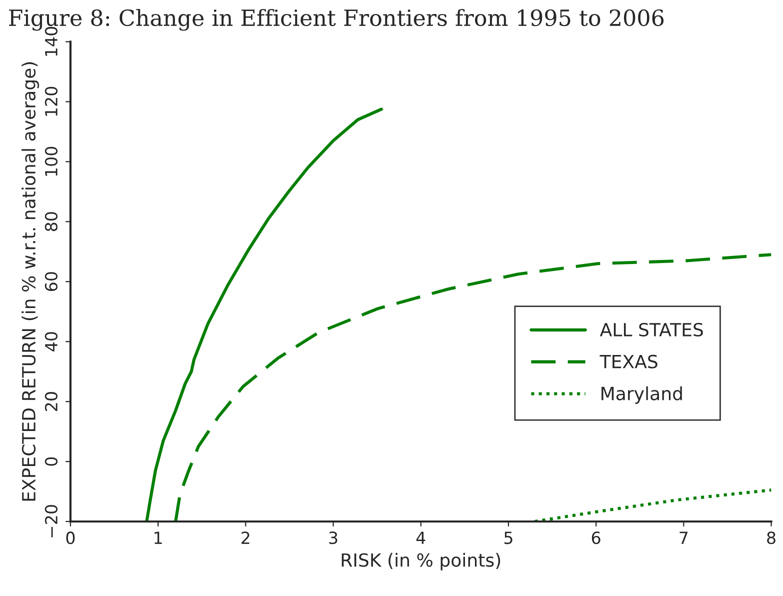  I want to click on x-tick-label: 8, so click(771, 538).